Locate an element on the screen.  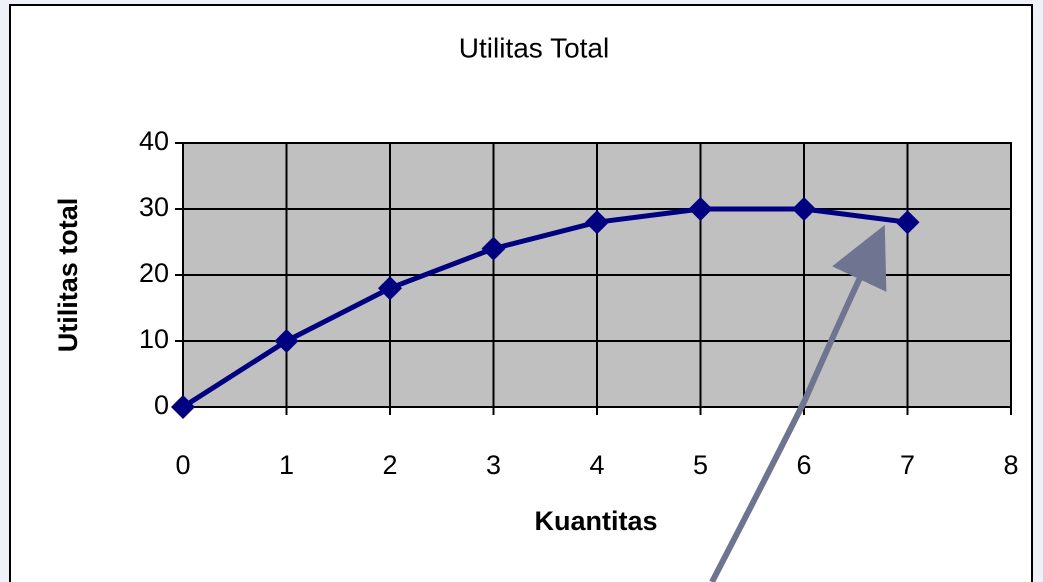
y-tick-label: 0 is located at coordinates (161, 405).